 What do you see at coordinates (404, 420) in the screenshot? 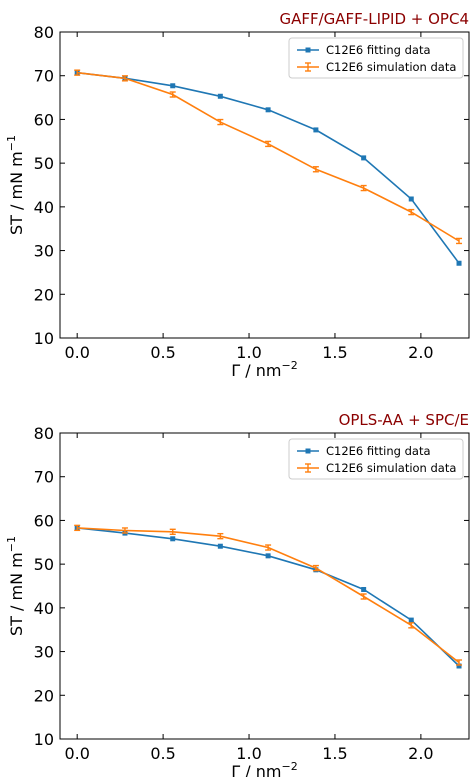
I see `chart-title: OPLS-AA + SPC/E` at bounding box center [404, 420].